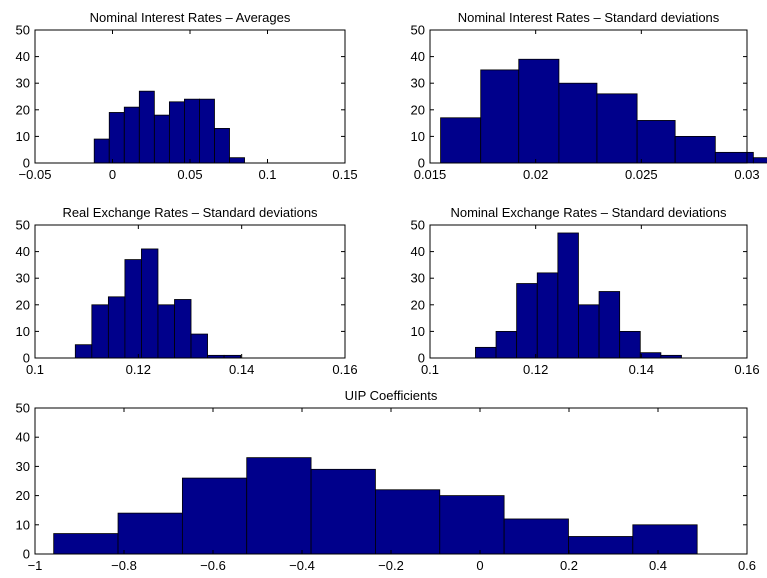 The width and height of the screenshot is (767, 578). Describe the element at coordinates (344, 369) in the screenshot. I see `x-tick-label: 0.16` at that location.